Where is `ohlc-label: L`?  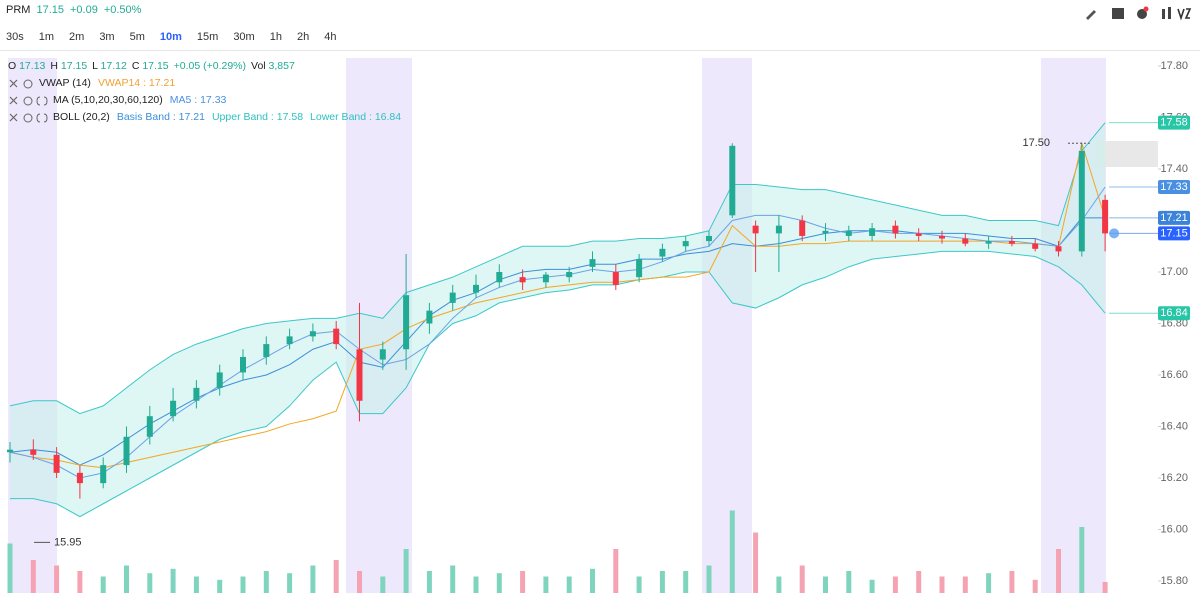 ohlc-label: L is located at coordinates (95, 66).